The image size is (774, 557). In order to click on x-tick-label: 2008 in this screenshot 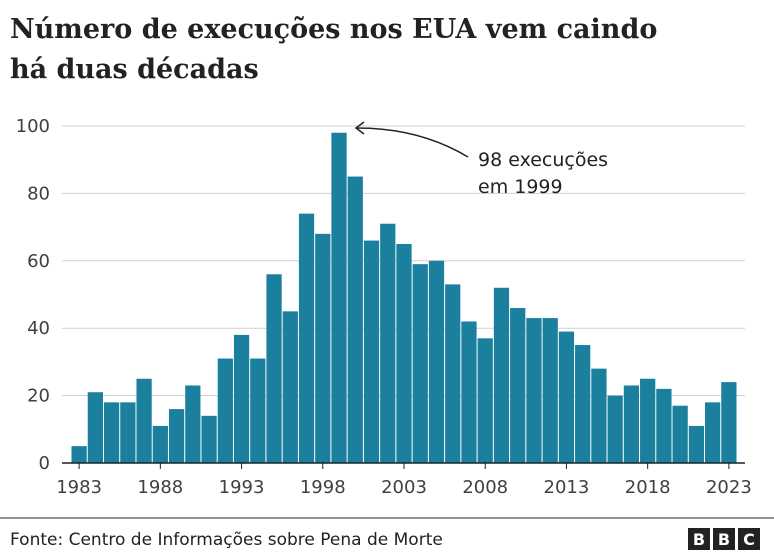, I will do `click(485, 487)`.